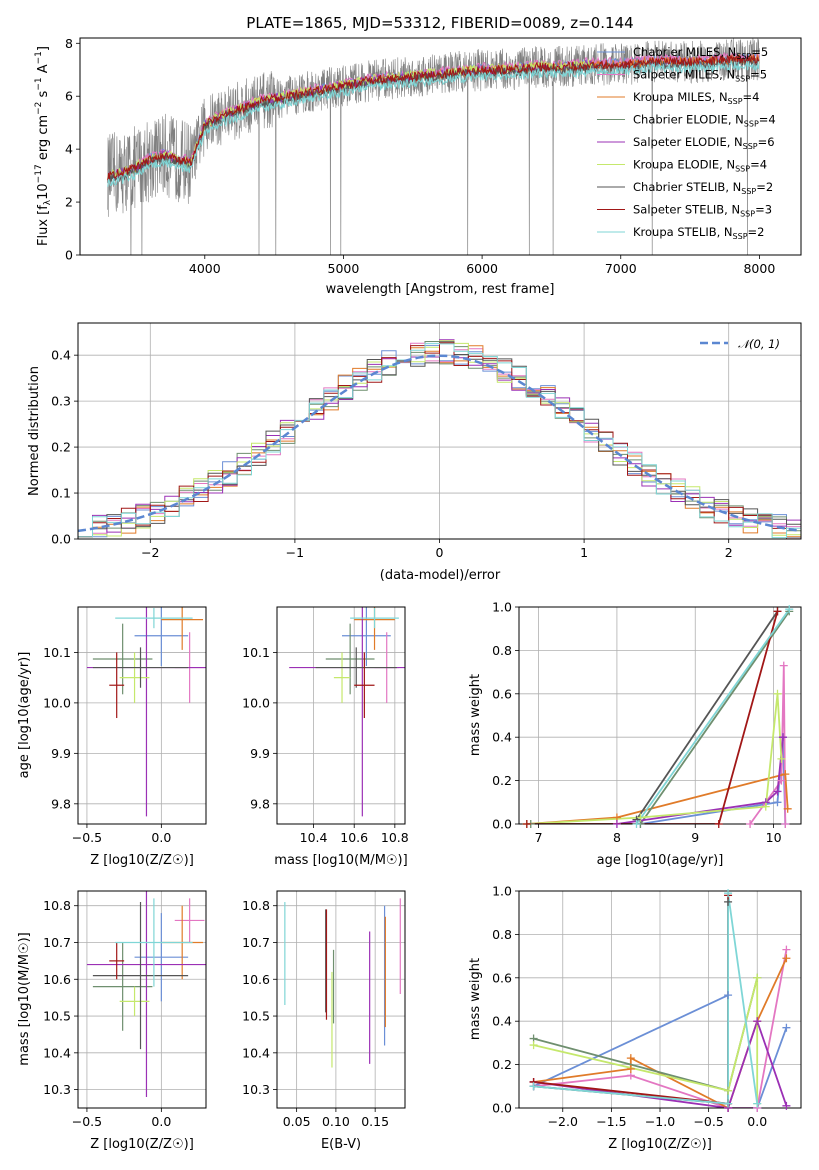 Image resolution: width=819 pixels, height=1170 pixels. Describe the element at coordinates (704, 121) in the screenshot. I see `legend-entry: Chabrier ELODIE, NSSP=4` at that location.